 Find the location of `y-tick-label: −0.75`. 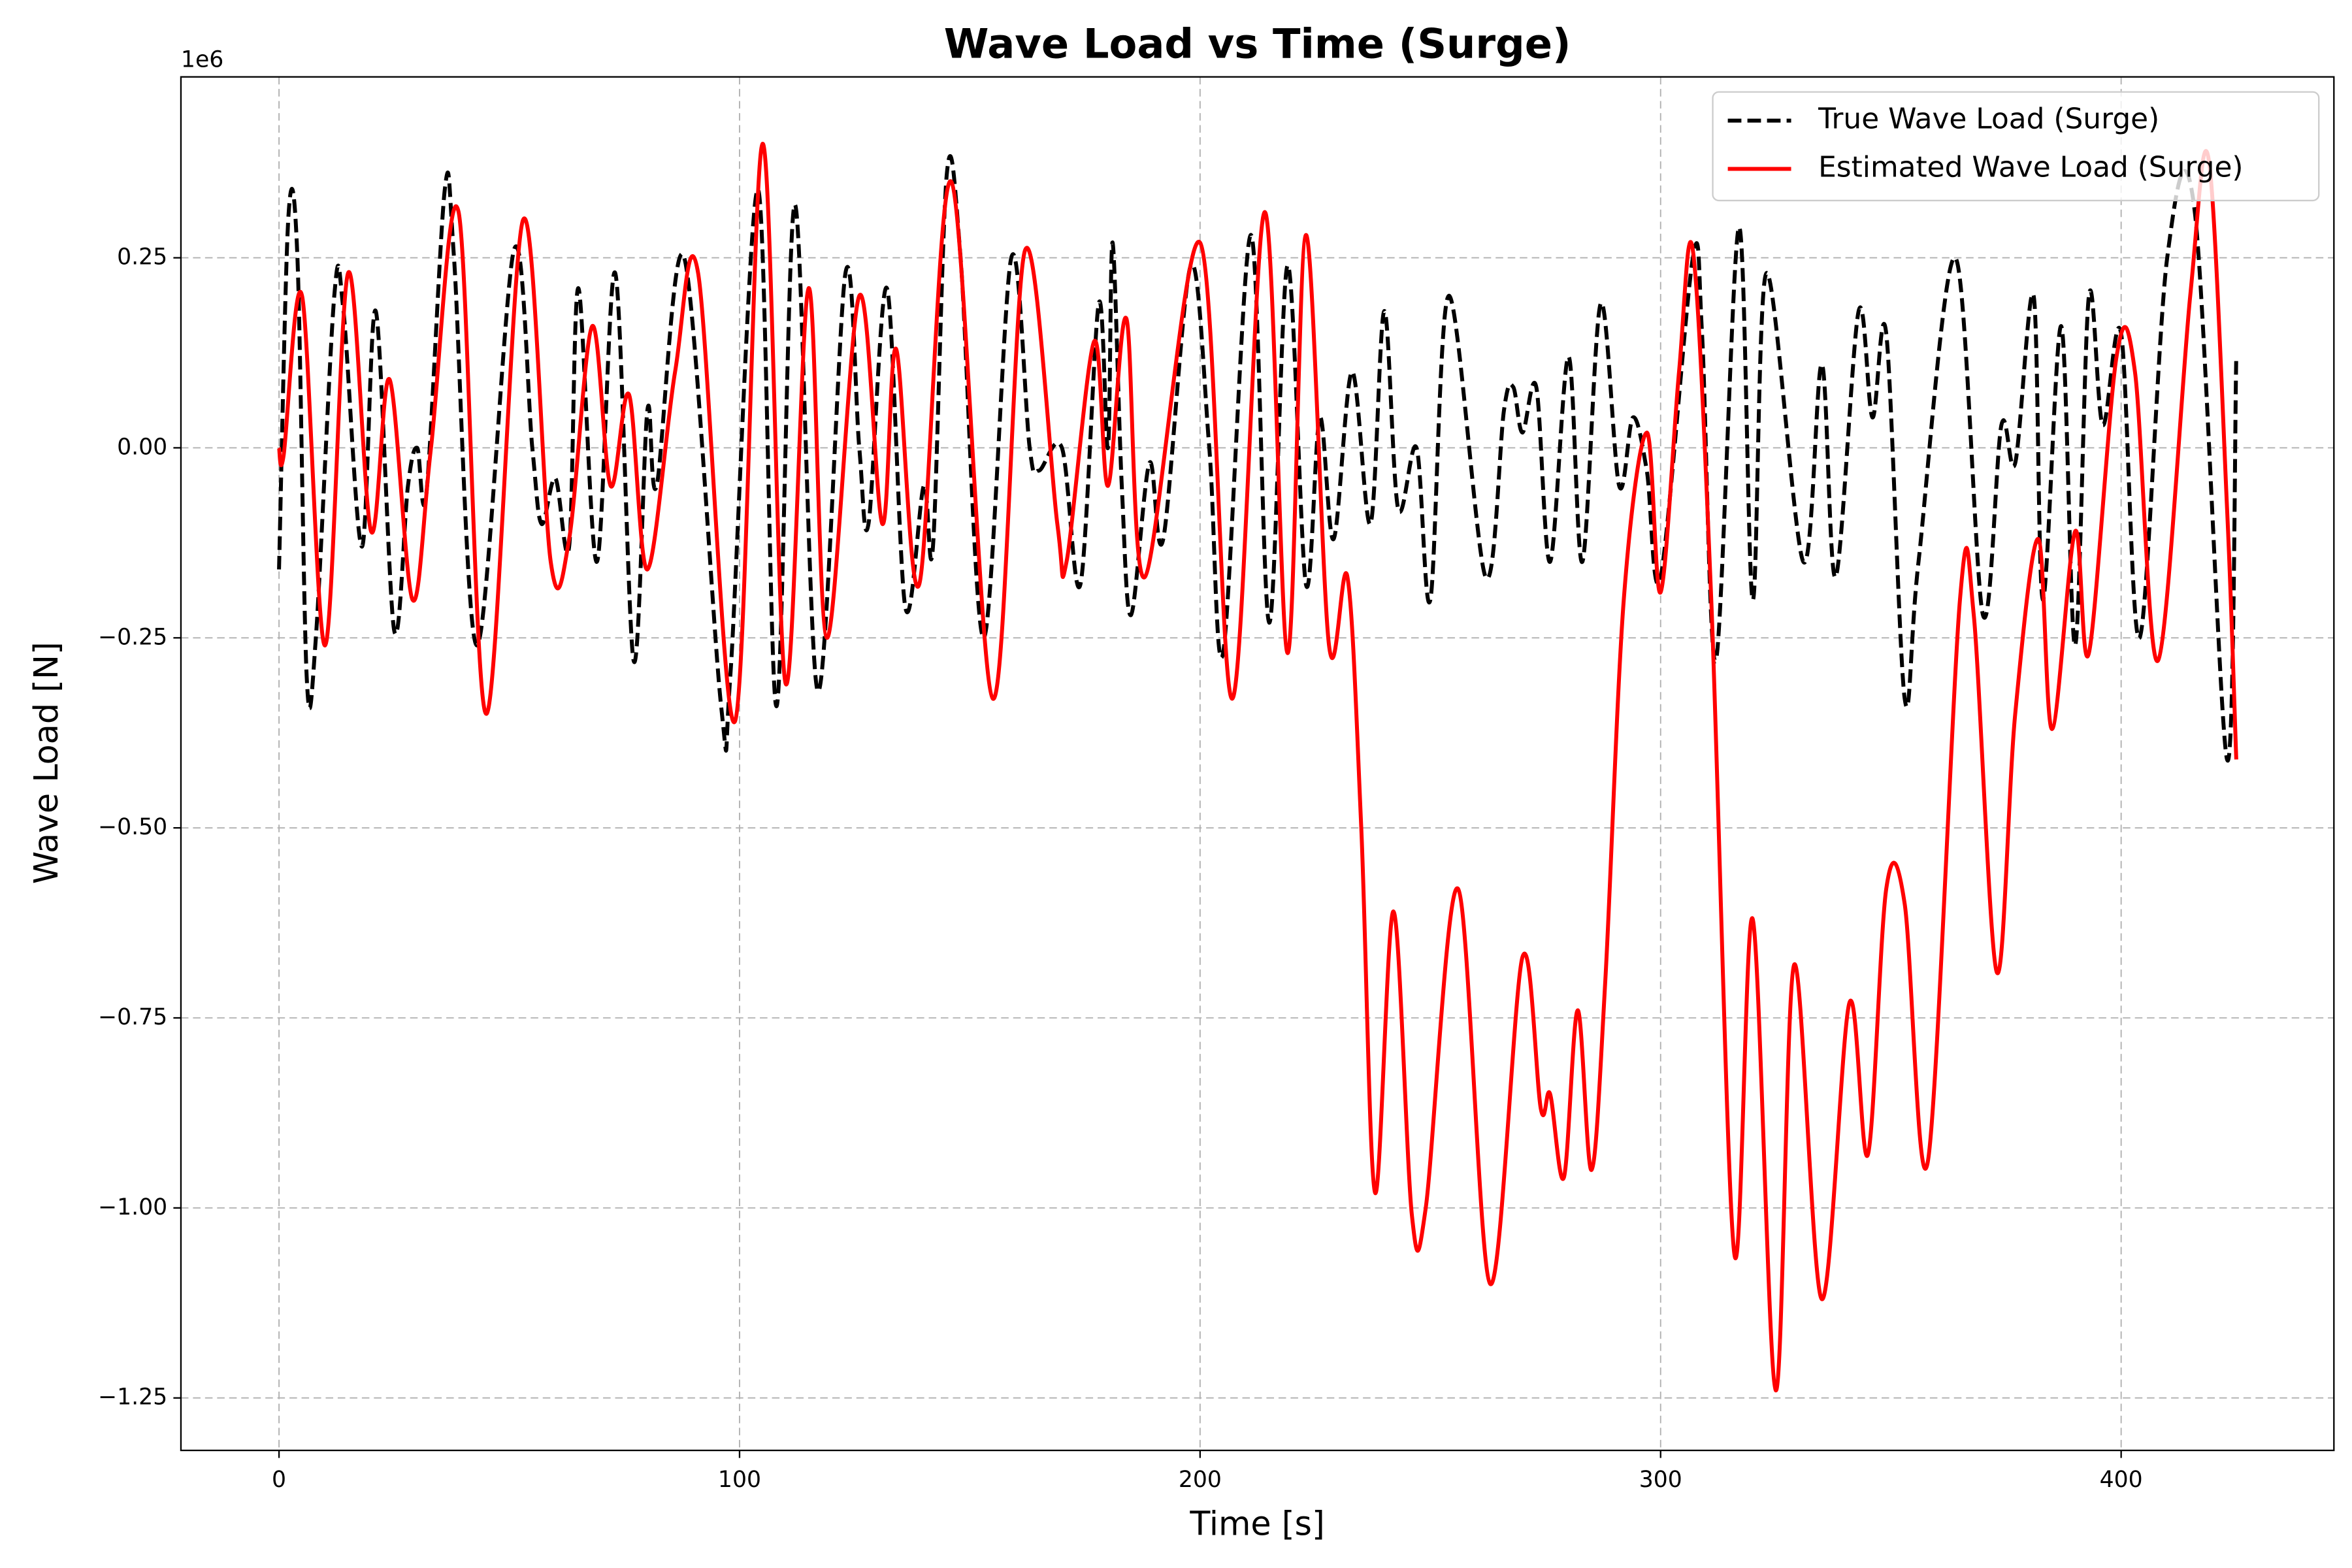

y-tick-label: −0.75 is located at coordinates (132, 1017).